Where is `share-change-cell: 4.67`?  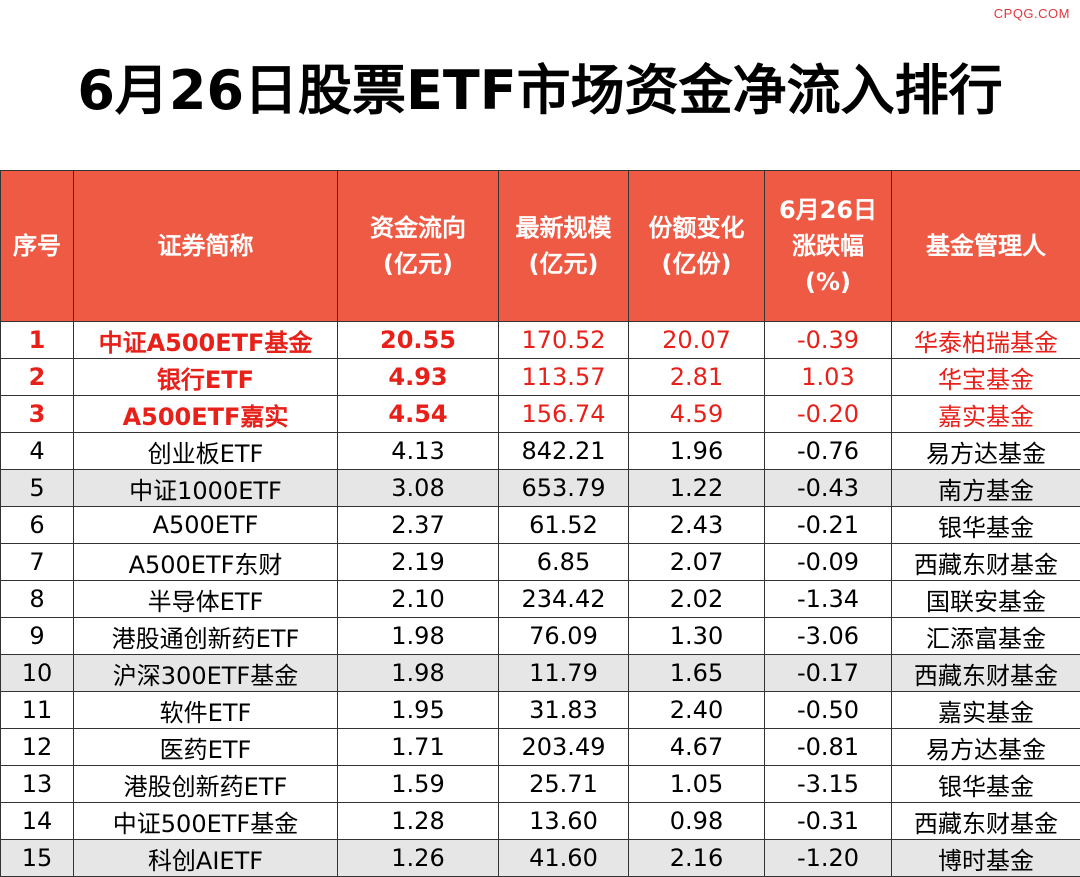 share-change-cell: 4.67 is located at coordinates (697, 747).